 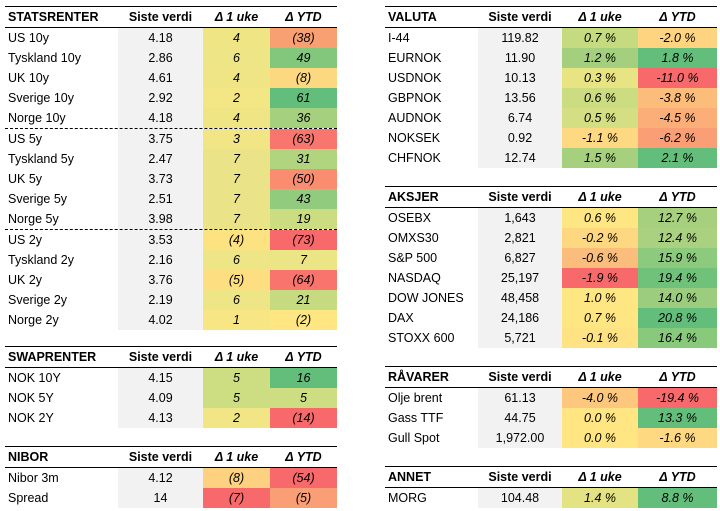 What do you see at coordinates (34, 378) in the screenshot?
I see `row-label: NOK 10Y` at bounding box center [34, 378].